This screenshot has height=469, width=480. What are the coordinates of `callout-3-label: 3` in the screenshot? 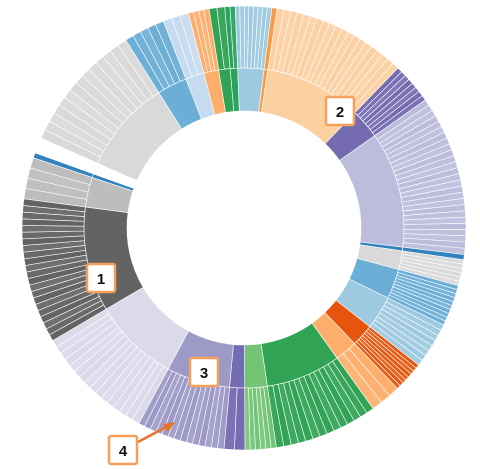 It's located at (204, 373).